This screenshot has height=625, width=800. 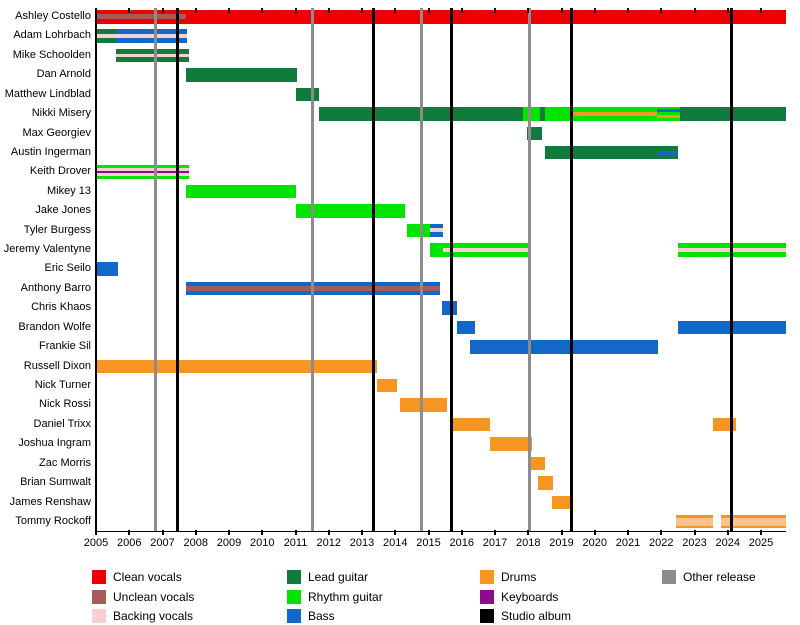 What do you see at coordinates (628, 543) in the screenshot?
I see `year-label: 2021` at bounding box center [628, 543].